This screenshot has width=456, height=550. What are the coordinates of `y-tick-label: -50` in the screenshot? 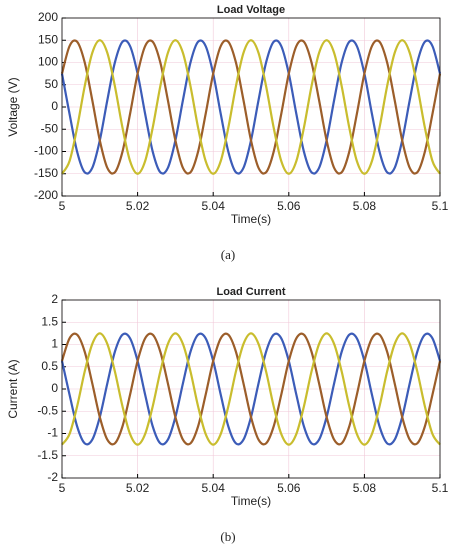 It's located at (50, 128).